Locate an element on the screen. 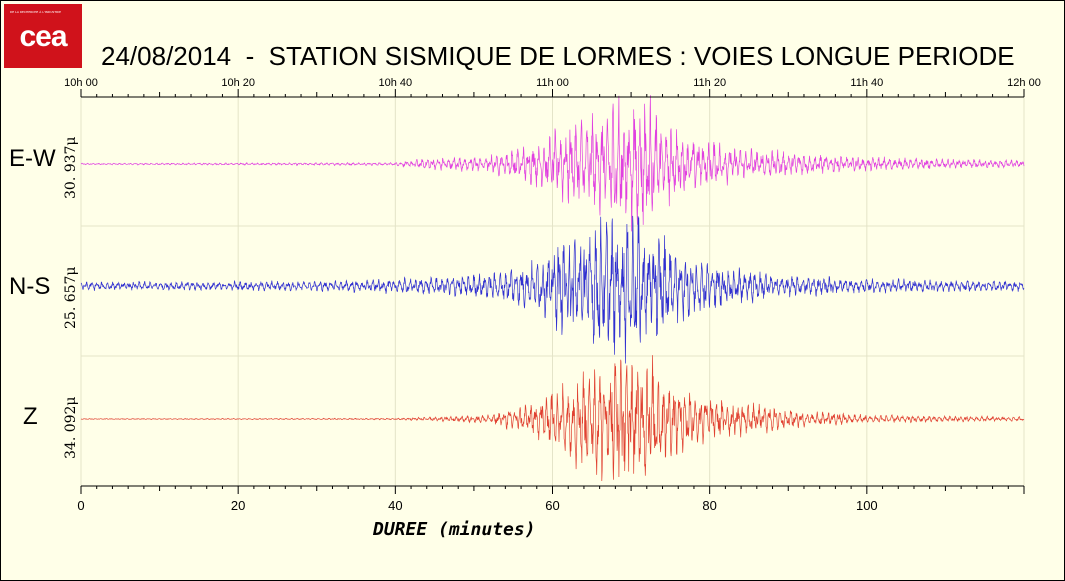 This screenshot has width=1065, height=581. top-tick-label: 11h 40 is located at coordinates (866, 83).